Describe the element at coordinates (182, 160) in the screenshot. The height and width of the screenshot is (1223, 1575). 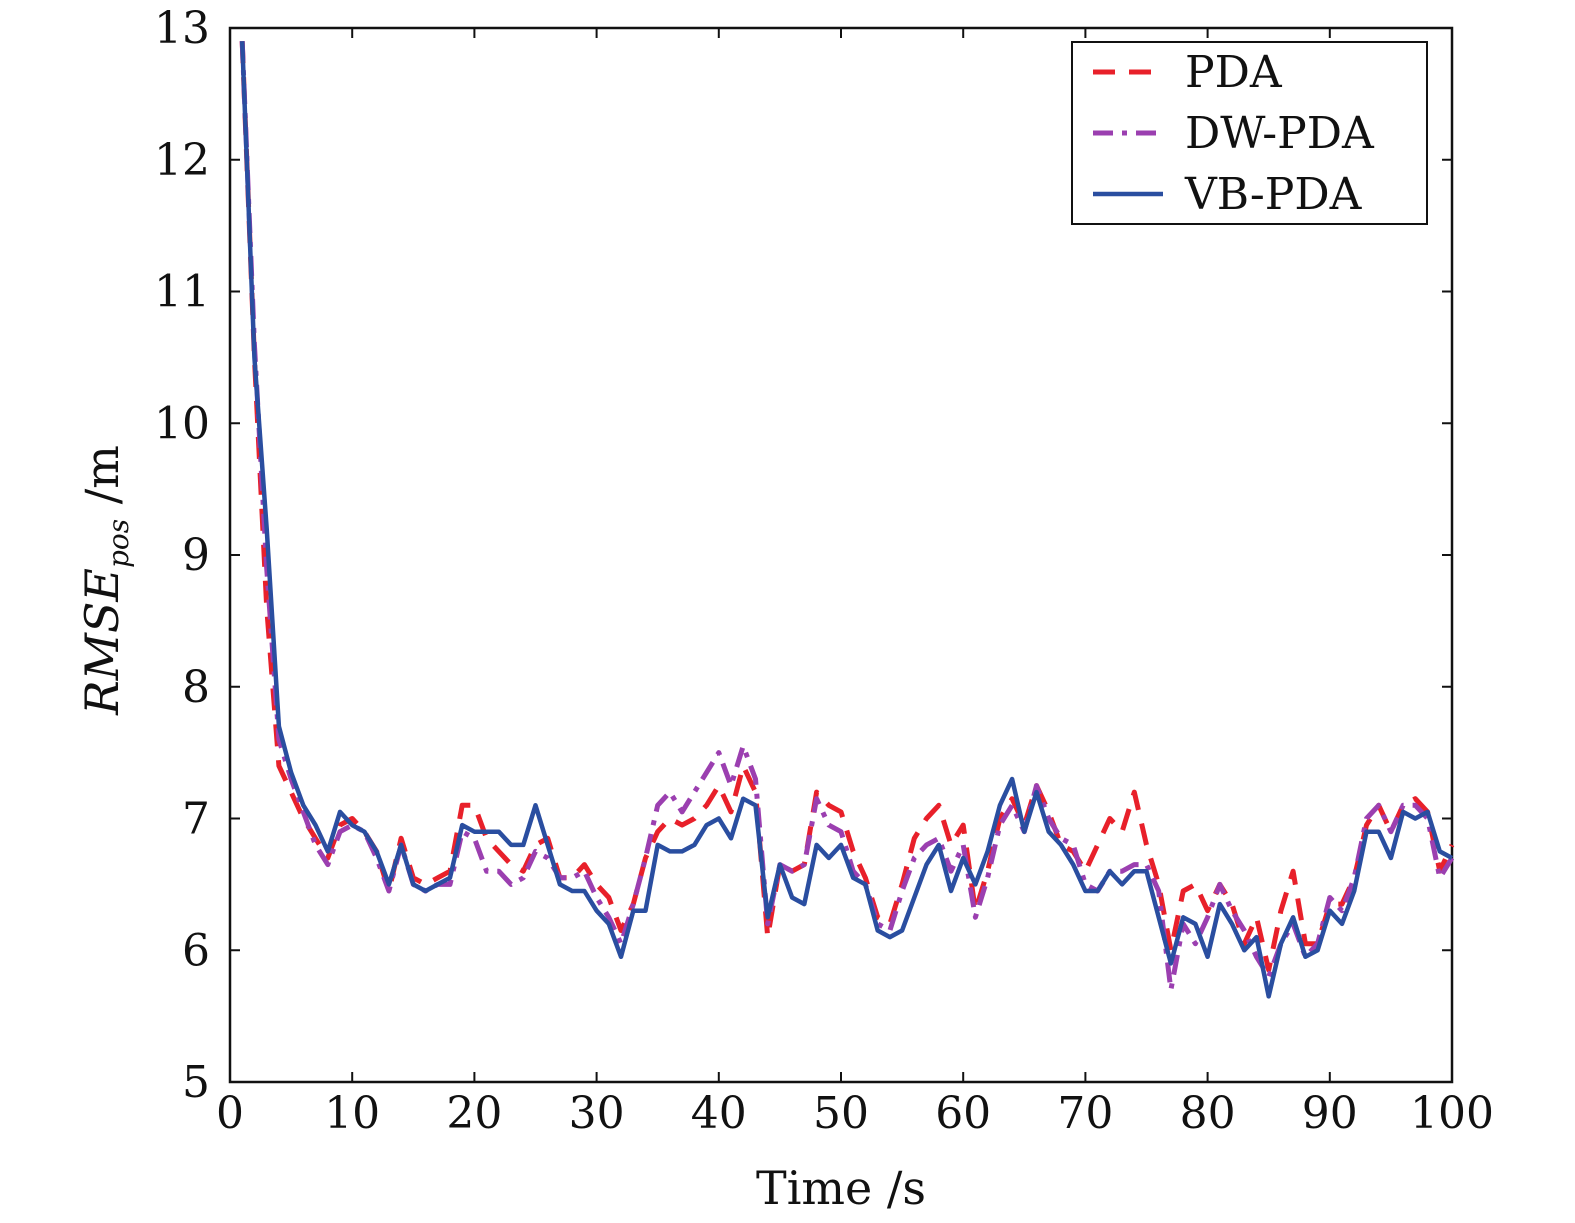
I see `y-tick-label: 12` at that location.